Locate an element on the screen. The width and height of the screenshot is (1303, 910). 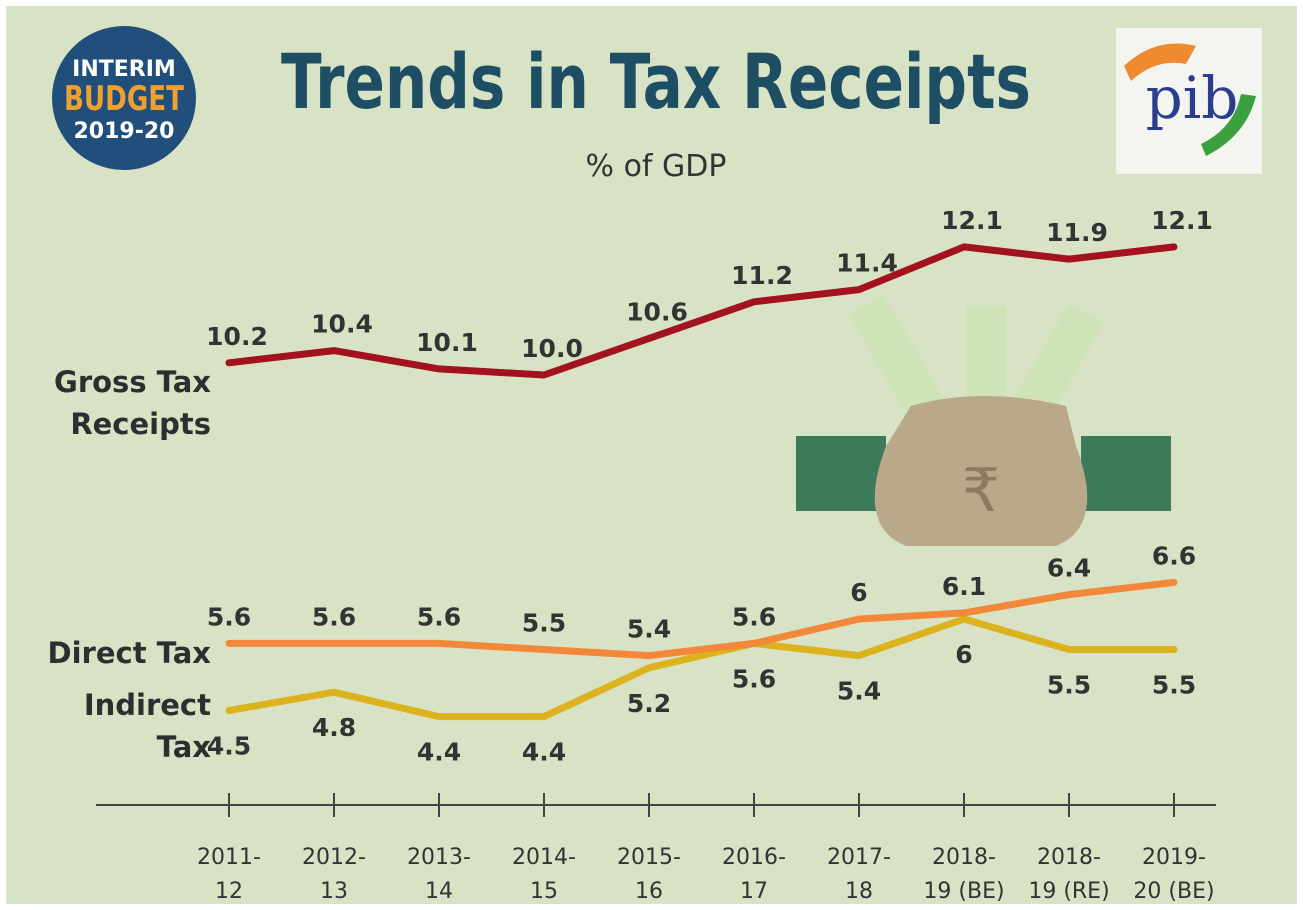
data-label: 11.9 is located at coordinates (1077, 232).